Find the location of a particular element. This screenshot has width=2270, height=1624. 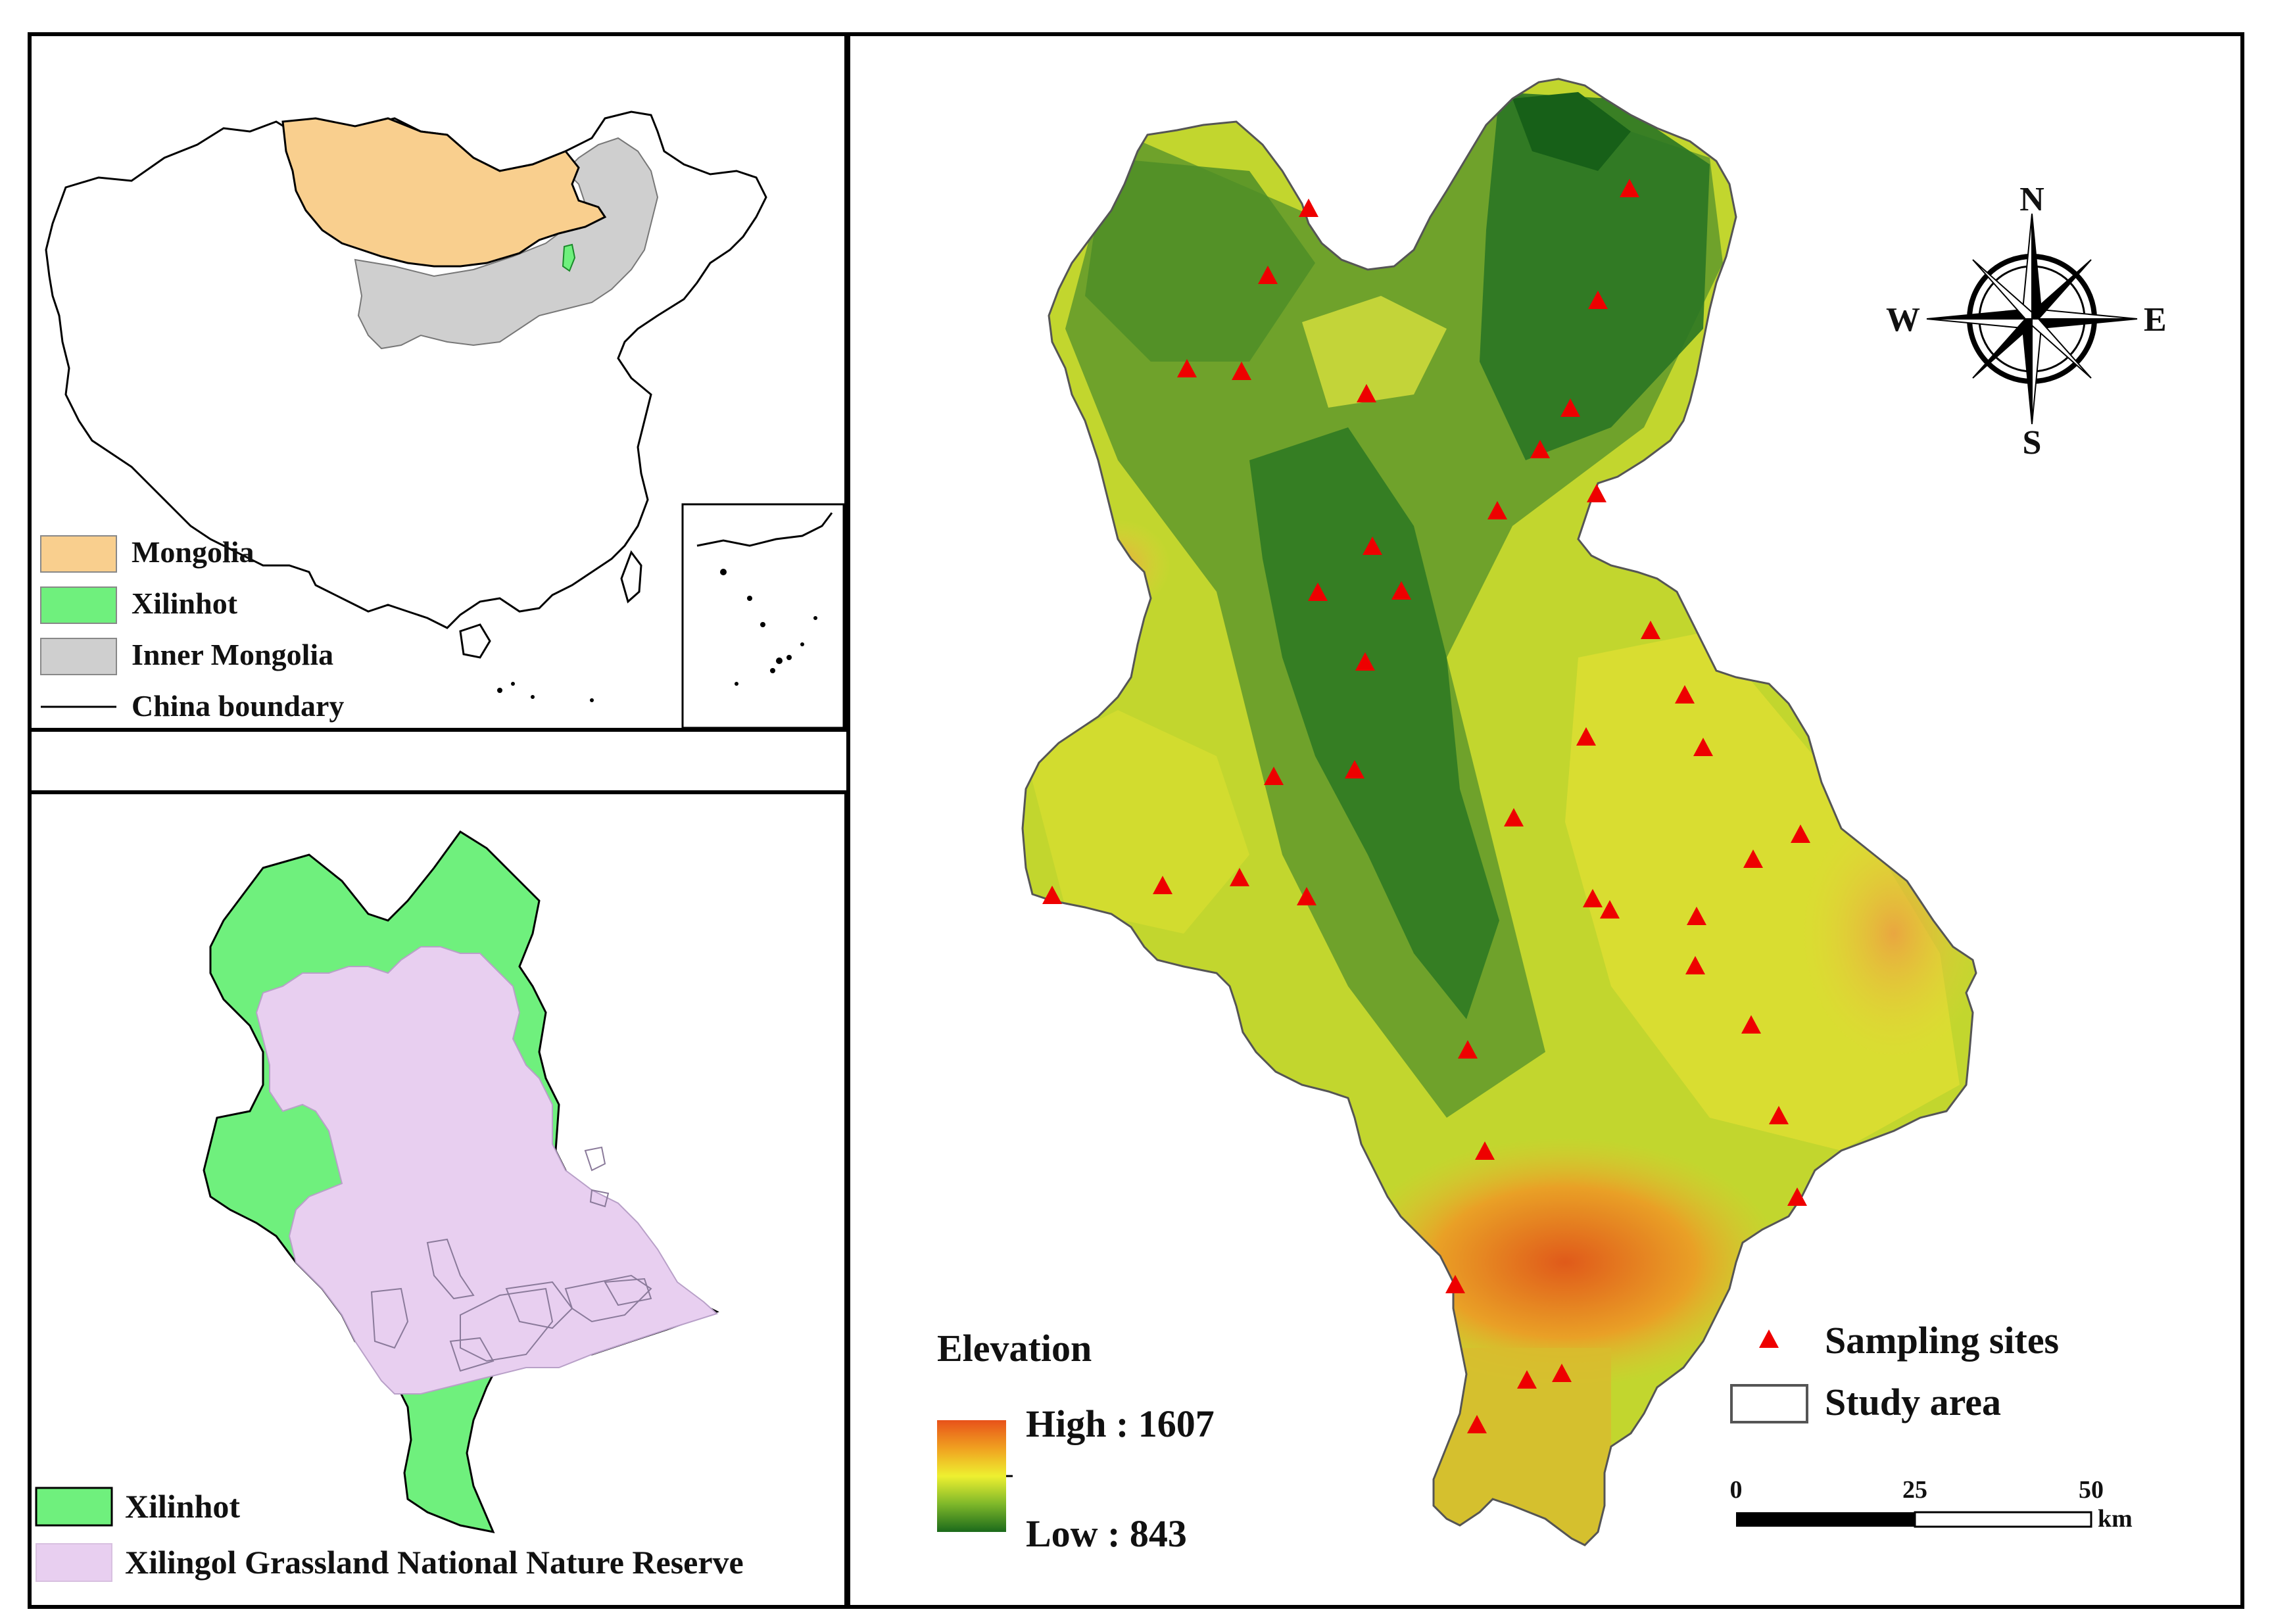

legend-label-mongolia: Mongolia is located at coordinates (193, 552).